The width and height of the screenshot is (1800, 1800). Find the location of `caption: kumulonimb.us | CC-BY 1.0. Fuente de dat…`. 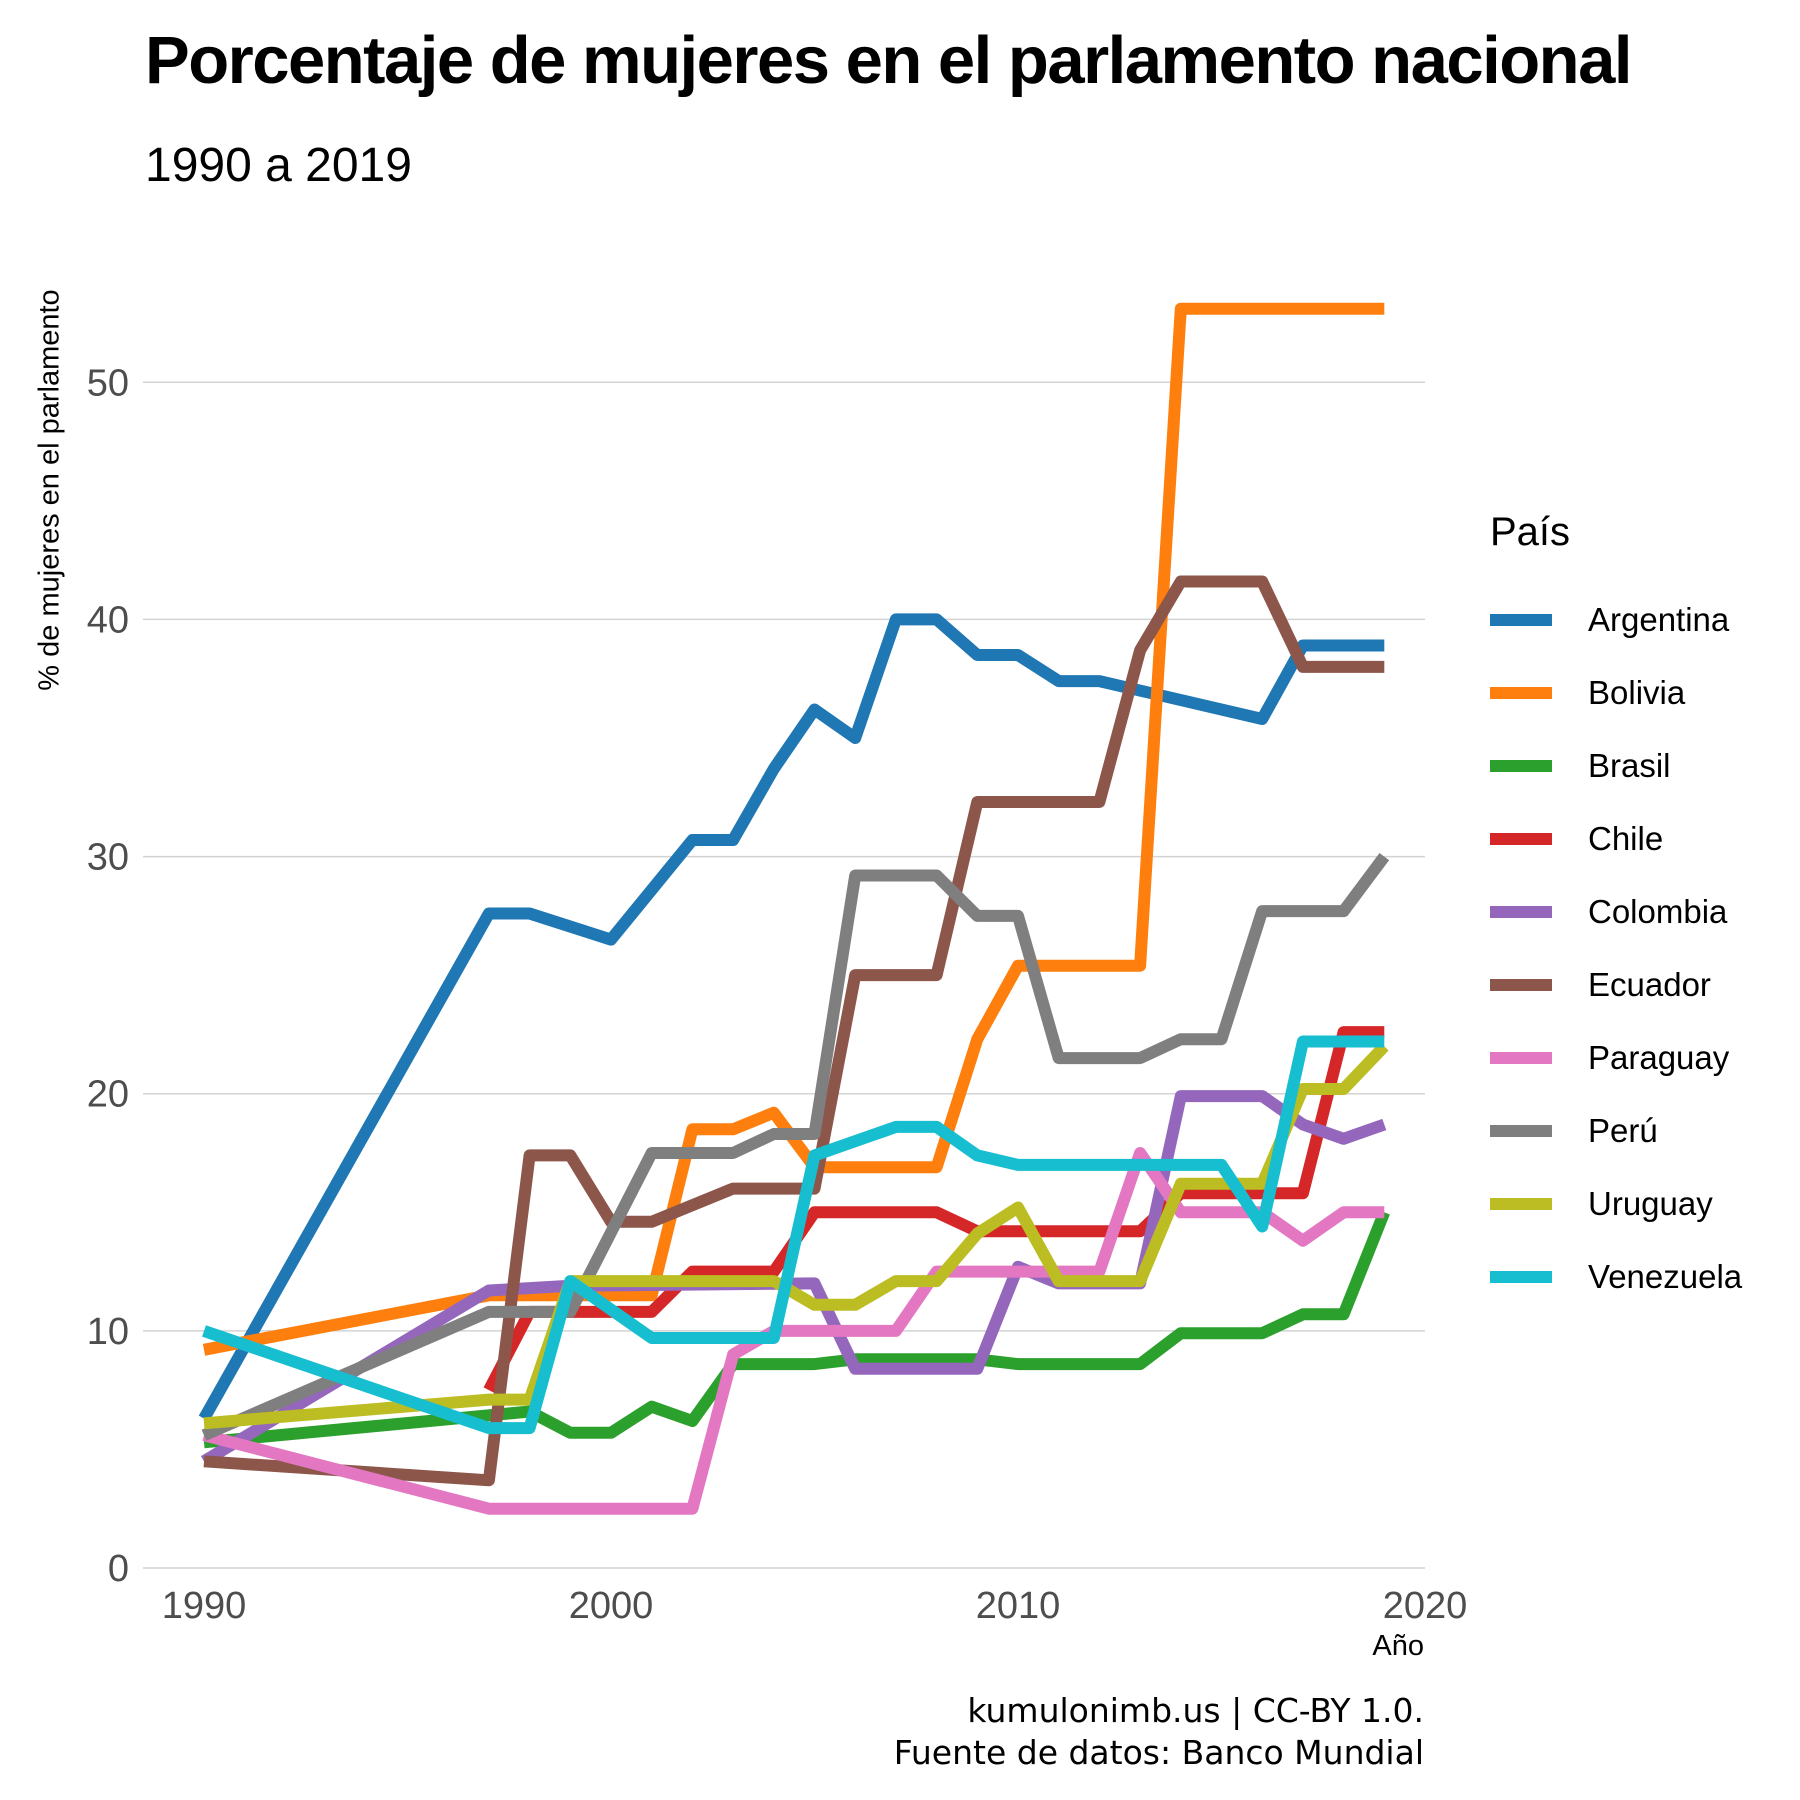

caption: kumulonimb.us | CC-BY 1.0. Fuente de dat… is located at coordinates (1159, 1732).